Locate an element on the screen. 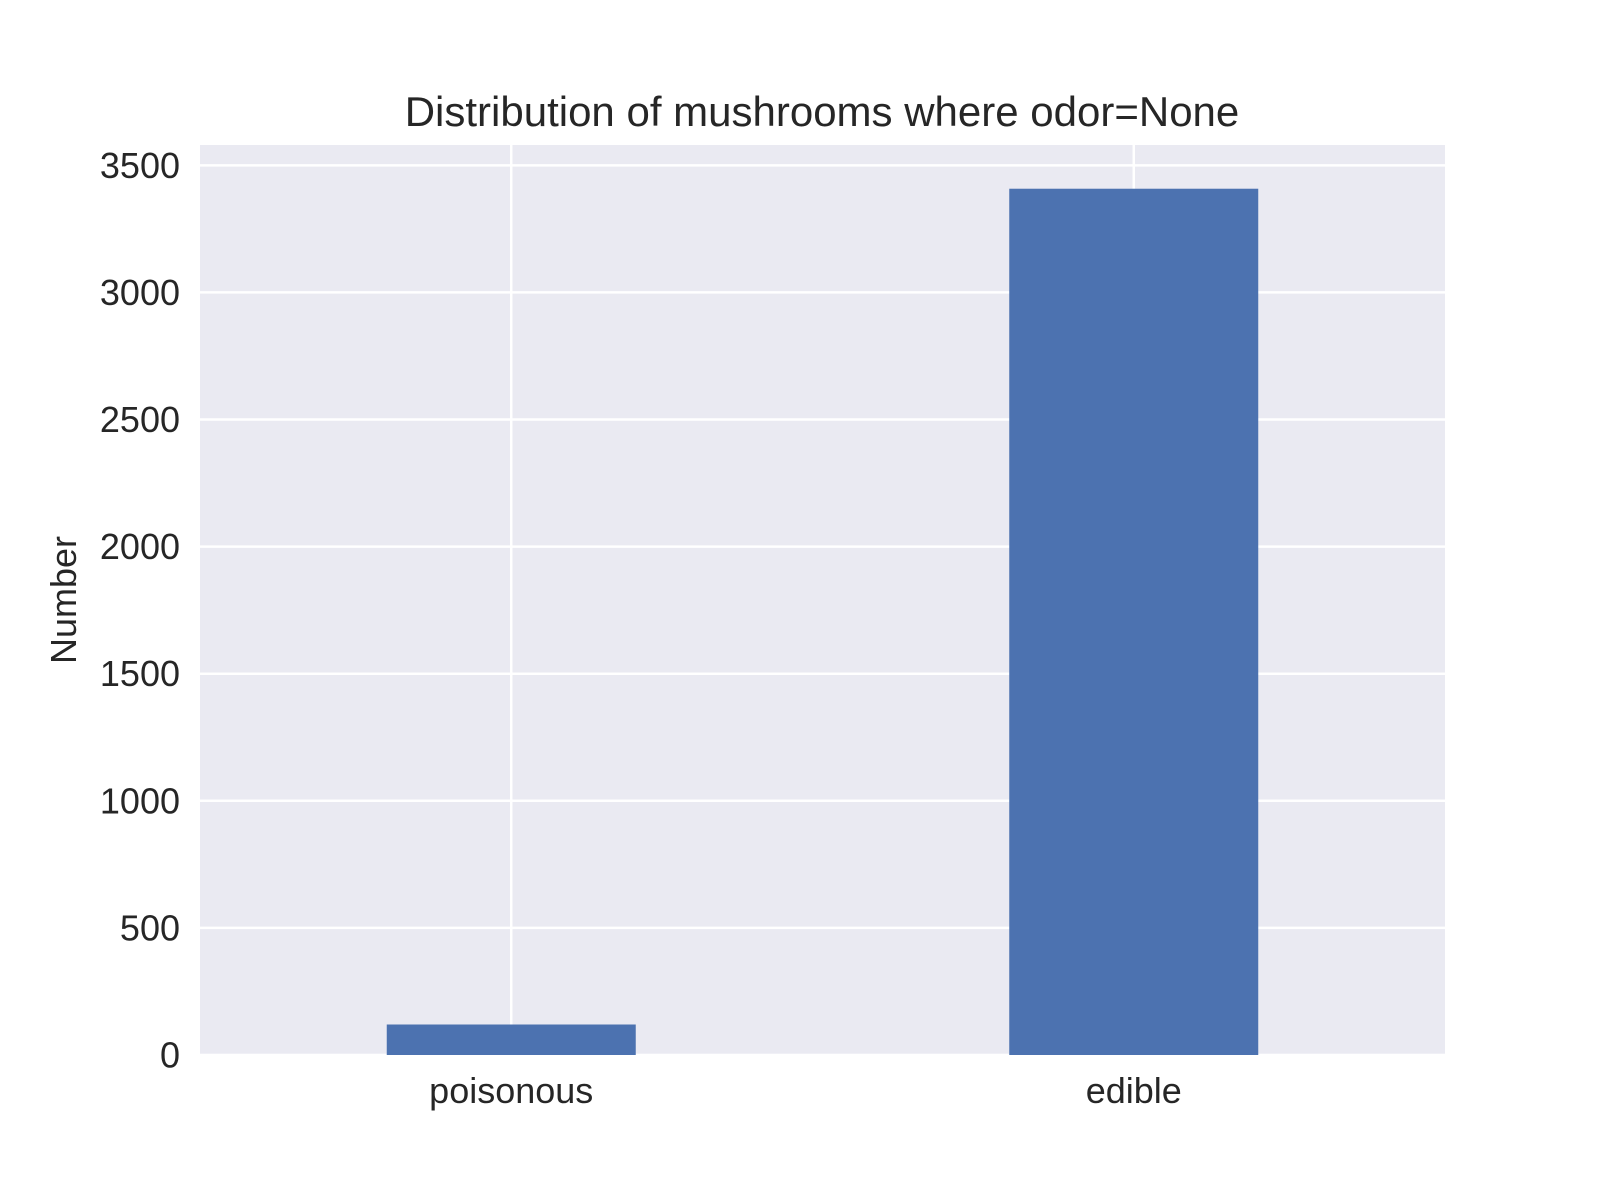  y-tick-labels: 0 500 1000 1500 2000 2500 3000 3500 is located at coordinates (140, 610).